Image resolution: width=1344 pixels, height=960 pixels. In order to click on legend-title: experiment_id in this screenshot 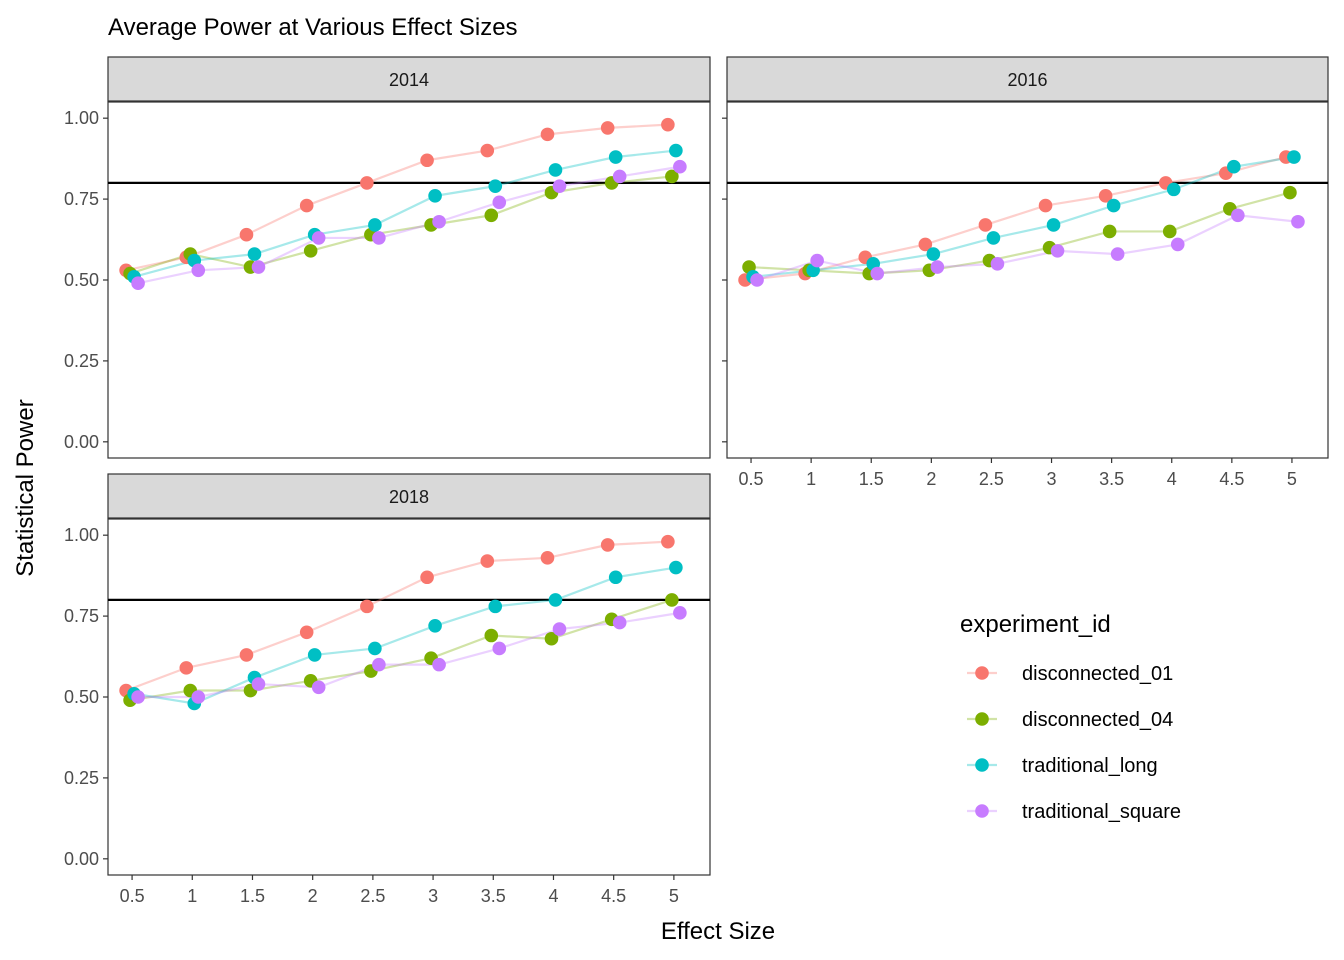, I will do `click(1035, 624)`.